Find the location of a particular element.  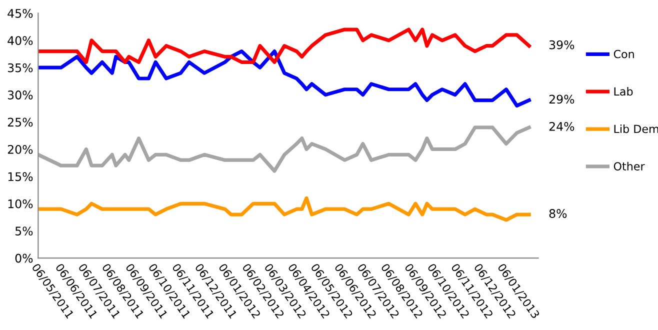

legend-label: Lab is located at coordinates (623, 91).